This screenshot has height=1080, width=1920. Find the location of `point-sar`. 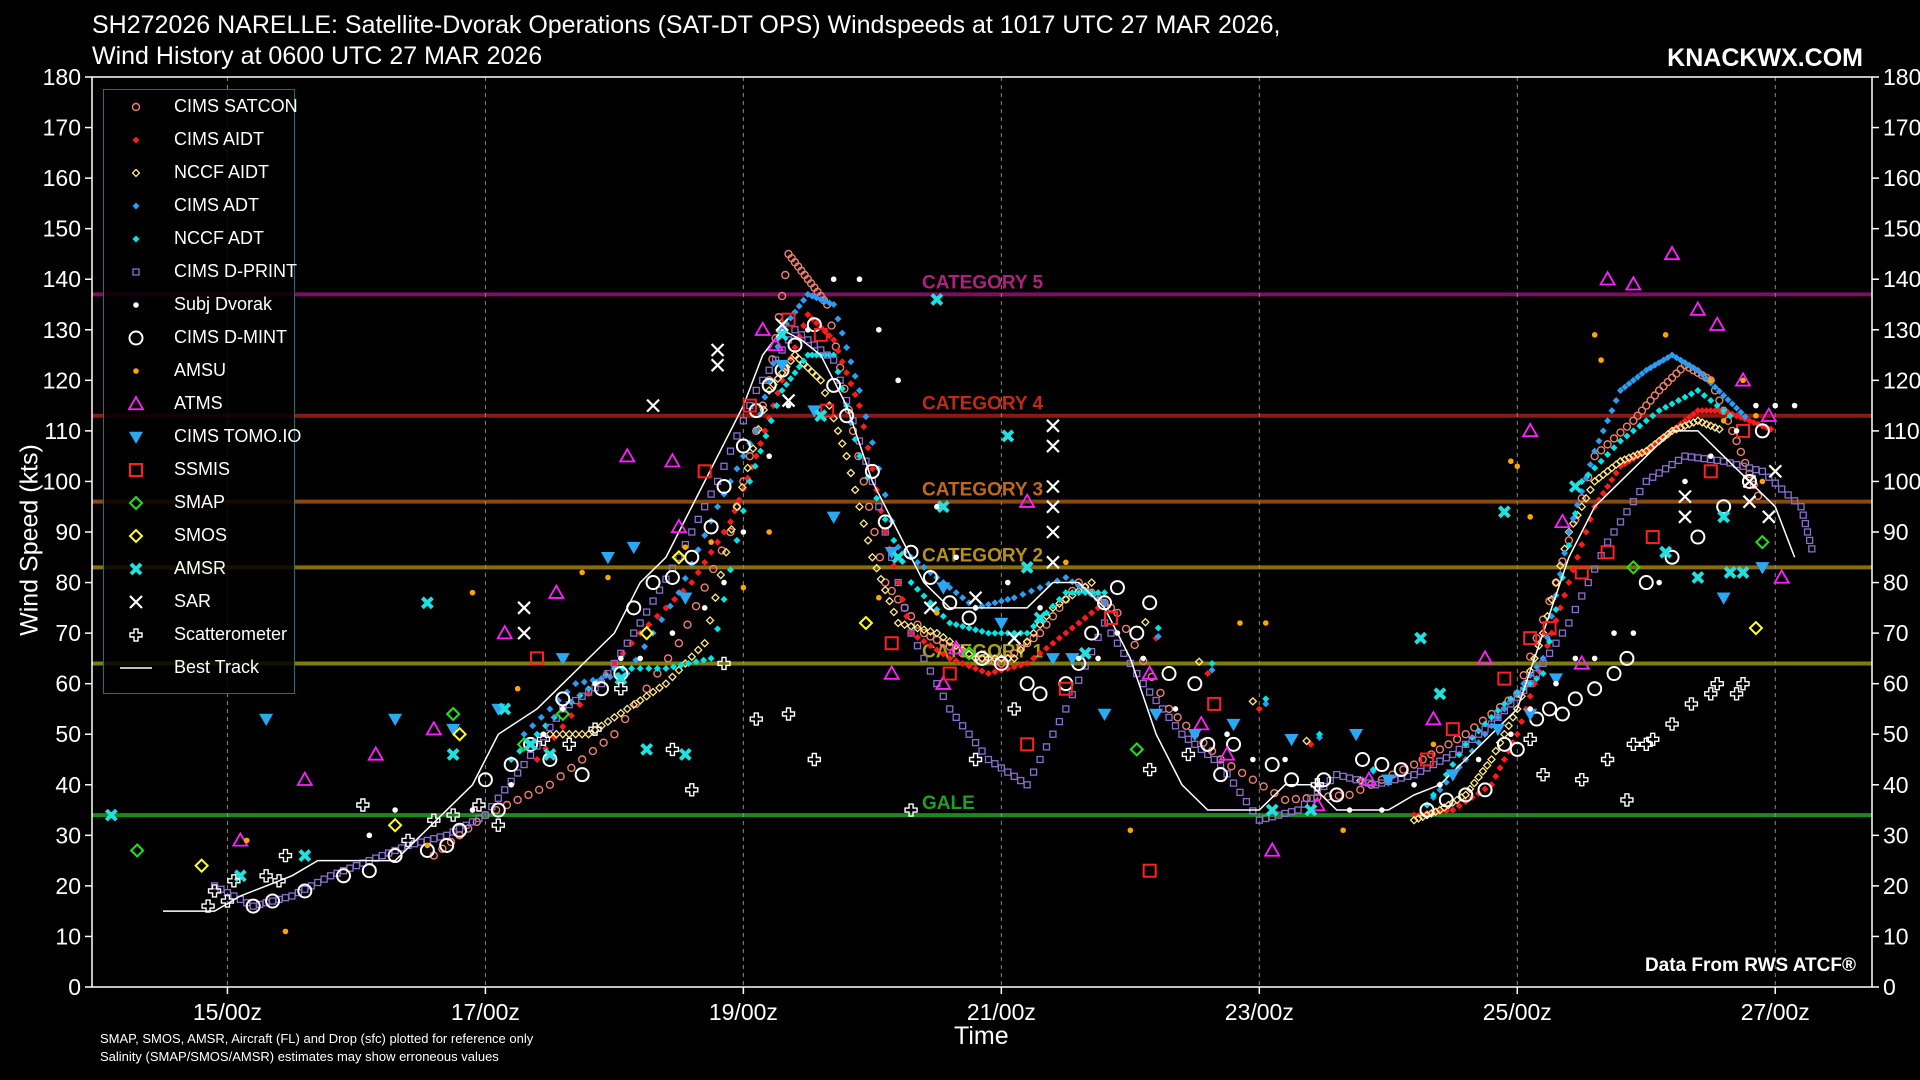

point-sar is located at coordinates (1053, 562).